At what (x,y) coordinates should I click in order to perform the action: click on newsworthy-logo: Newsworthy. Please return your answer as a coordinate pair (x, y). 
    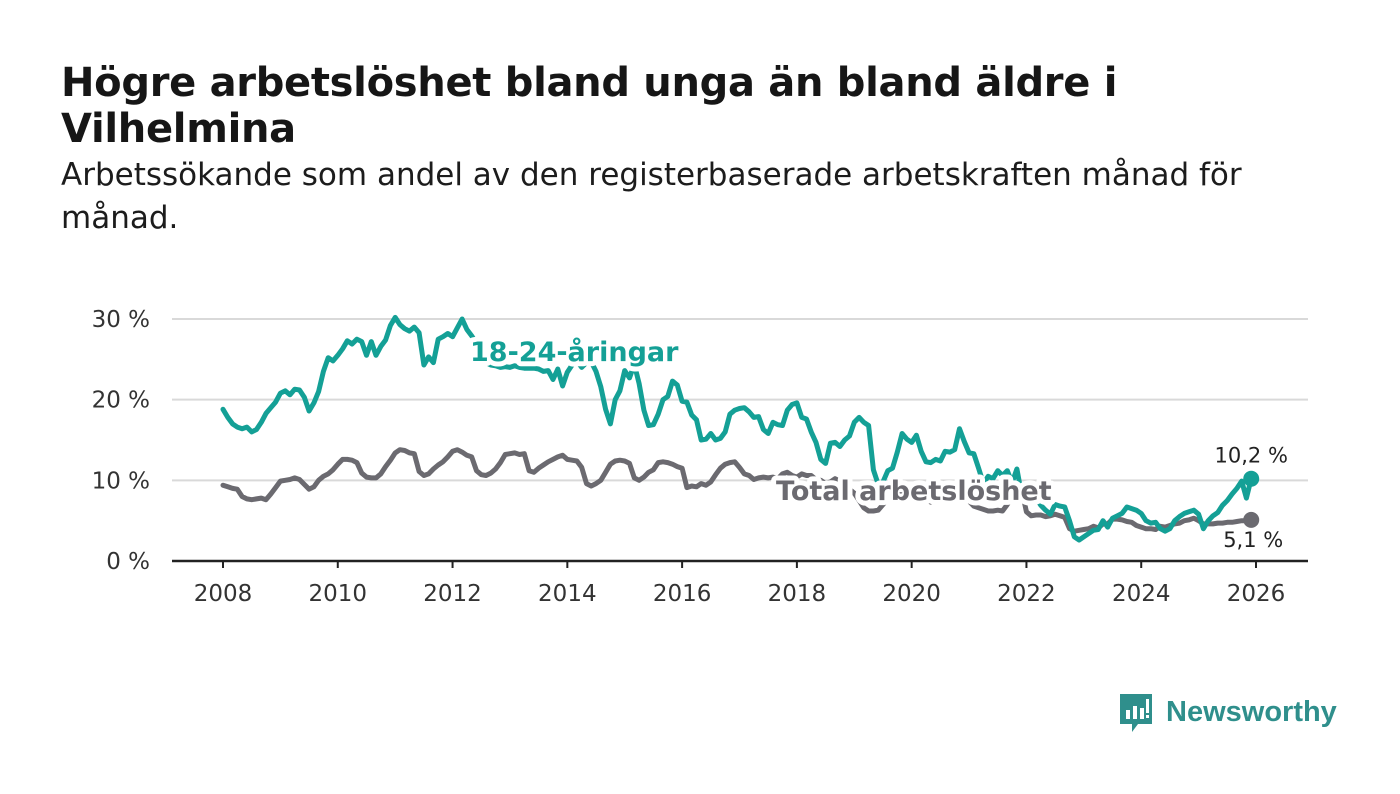
    Looking at the image, I should click on (1227, 712).